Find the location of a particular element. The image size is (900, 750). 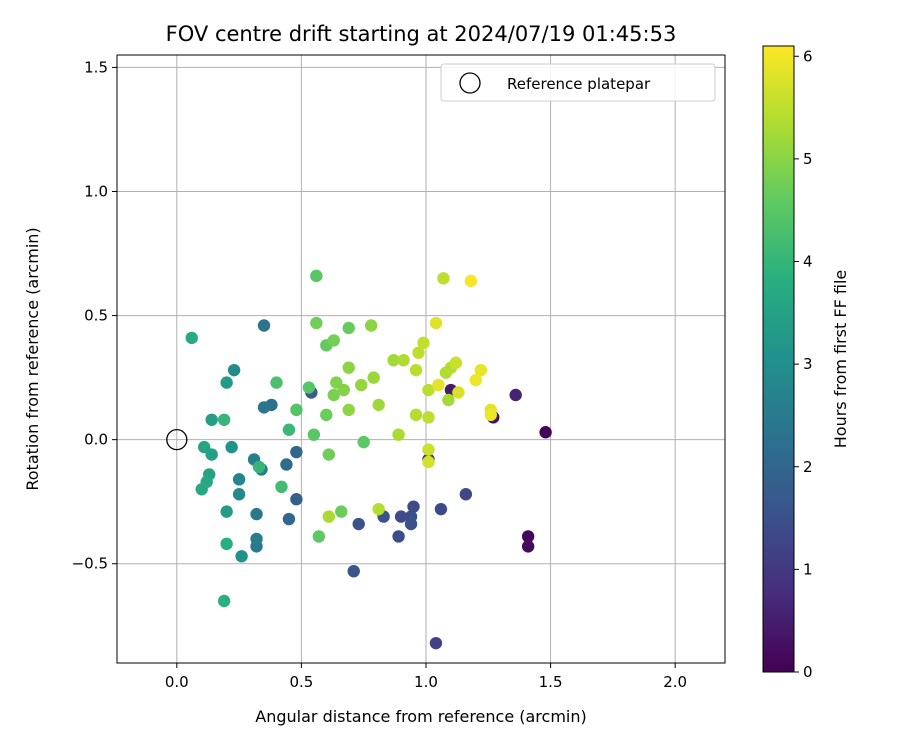

colorbar-tick-label: 4 is located at coordinates (808, 262).